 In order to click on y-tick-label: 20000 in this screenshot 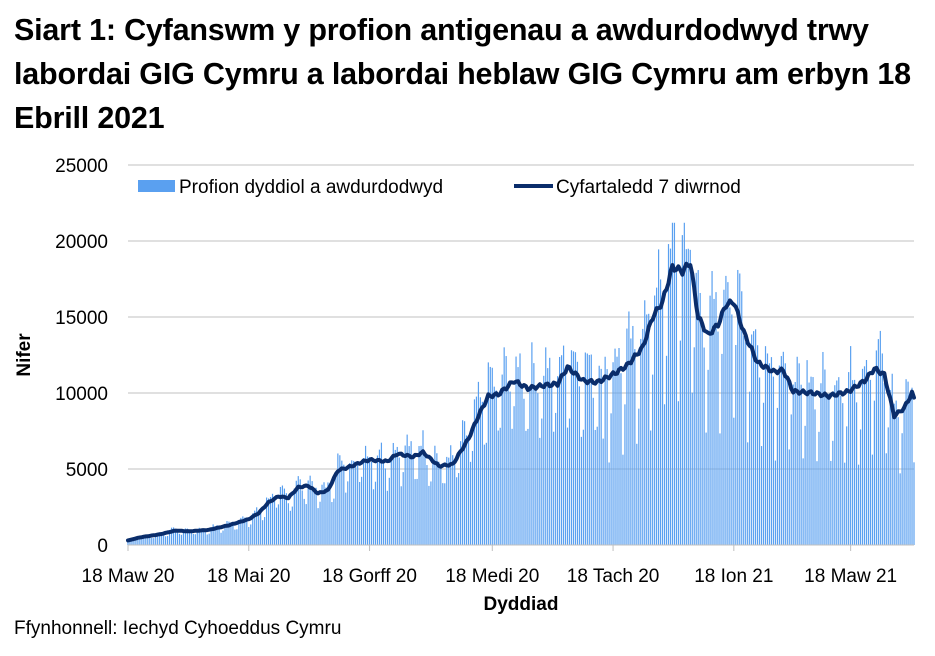, I will do `click(81, 242)`.